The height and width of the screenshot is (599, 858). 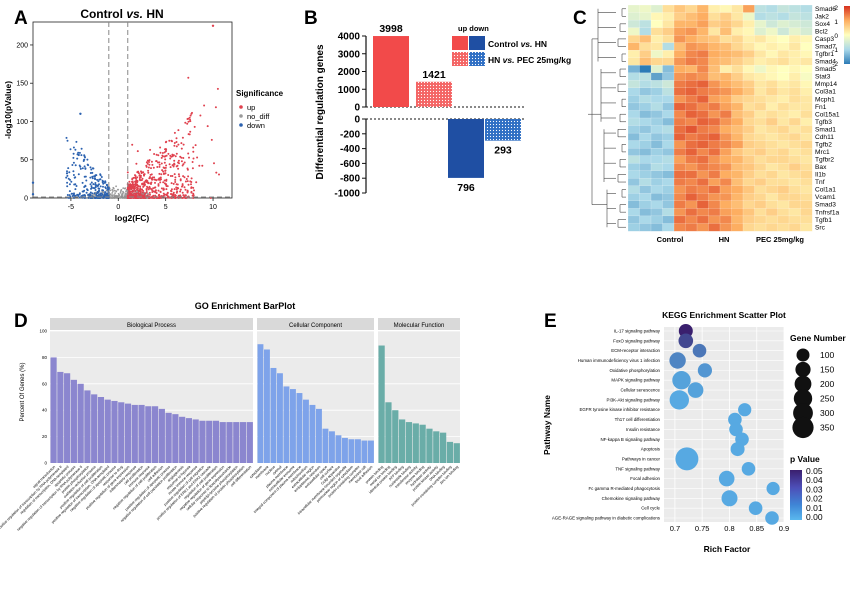 What do you see at coordinates (641, 458) in the screenshot?
I see `kegg-pathway-label: Pathways in cancer` at bounding box center [641, 458].